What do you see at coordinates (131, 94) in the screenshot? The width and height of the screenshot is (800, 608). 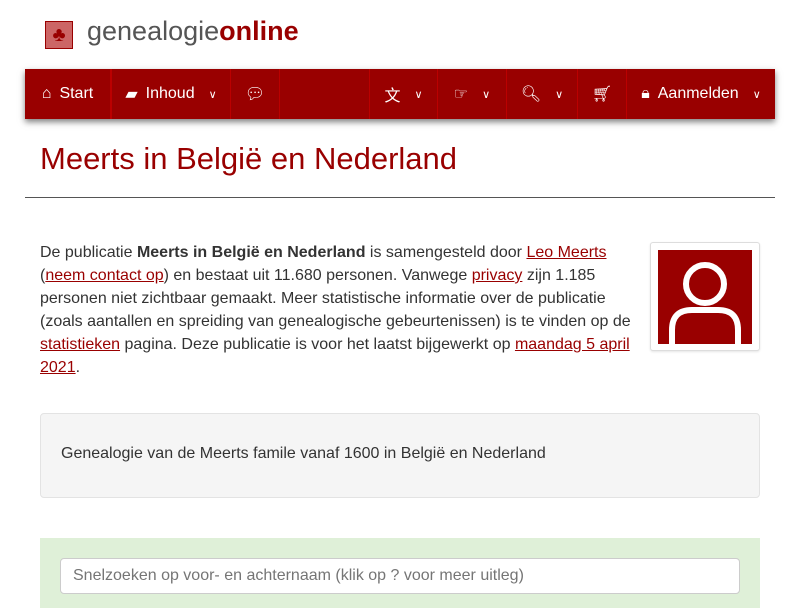 I see `book-icon: ▰` at bounding box center [131, 94].